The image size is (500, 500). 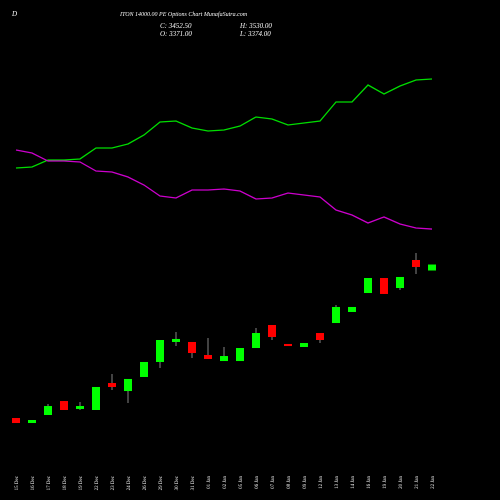 What do you see at coordinates (97, 482) in the screenshot?
I see `x-tick-label: 22 Dec` at bounding box center [97, 482].